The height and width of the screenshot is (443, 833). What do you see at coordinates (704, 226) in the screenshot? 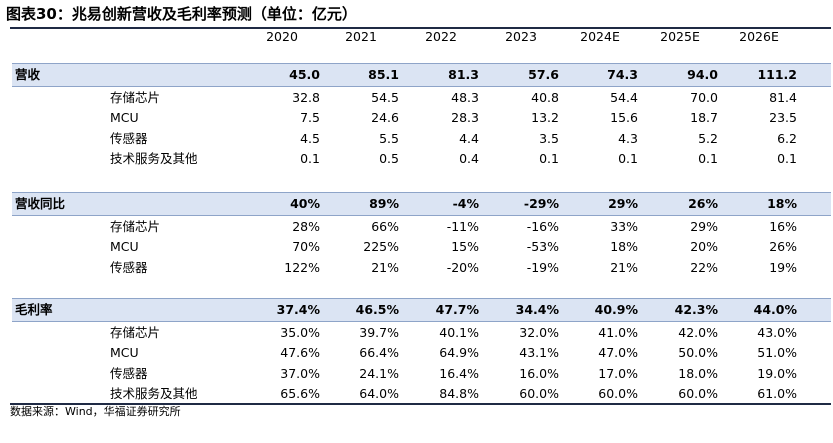
I see `value-cell: 29%` at bounding box center [704, 226].